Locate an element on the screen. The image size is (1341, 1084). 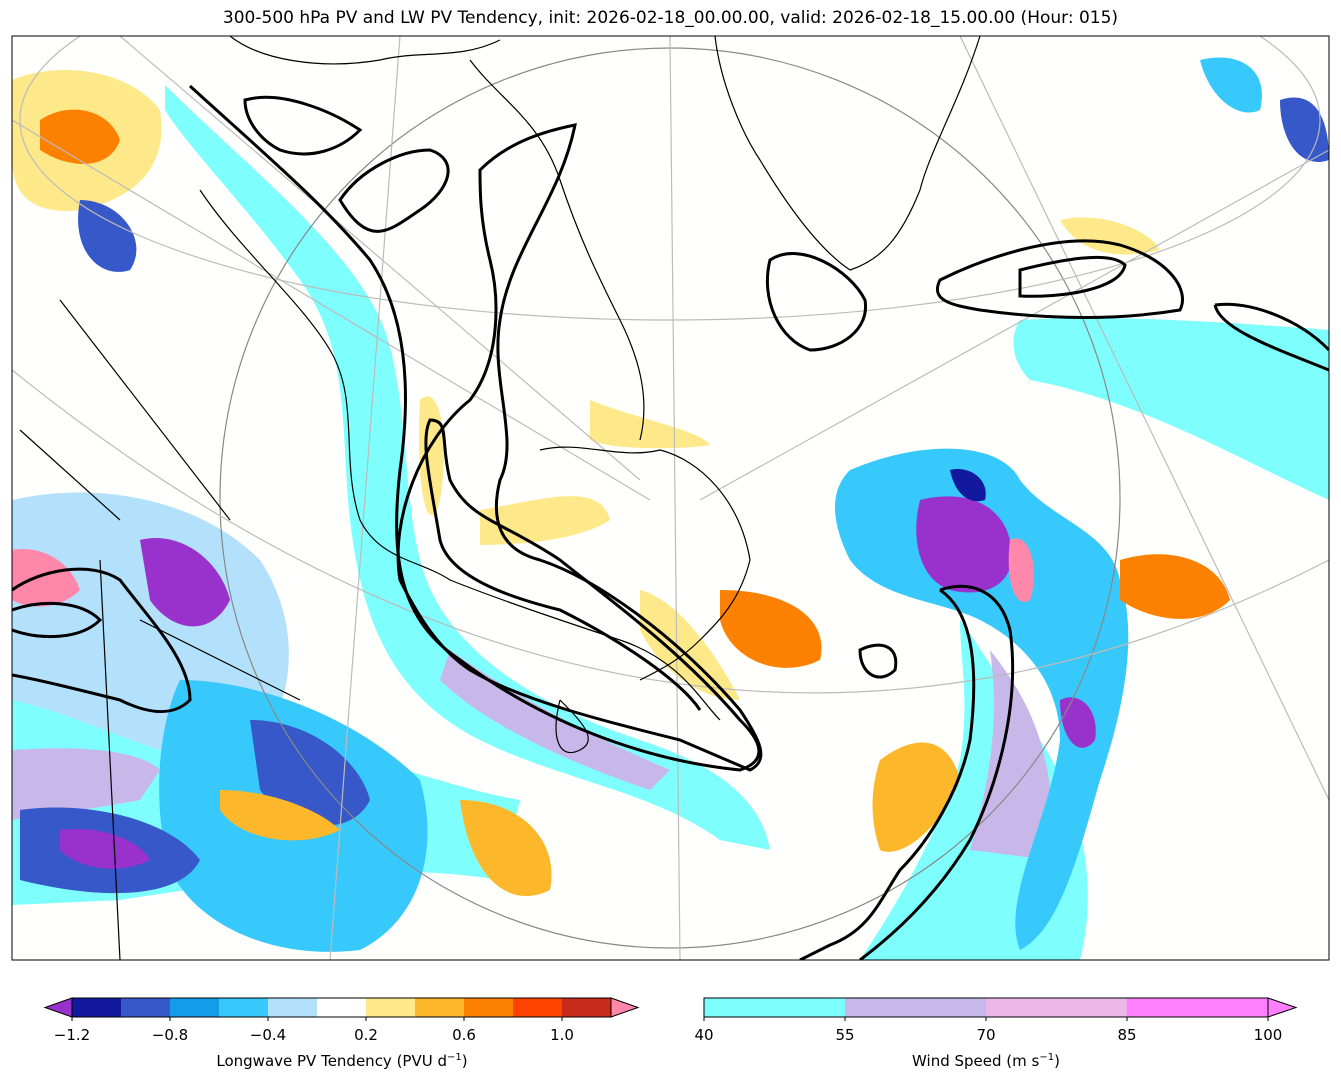
pv-tick: 0.6 is located at coordinates (464, 1035).